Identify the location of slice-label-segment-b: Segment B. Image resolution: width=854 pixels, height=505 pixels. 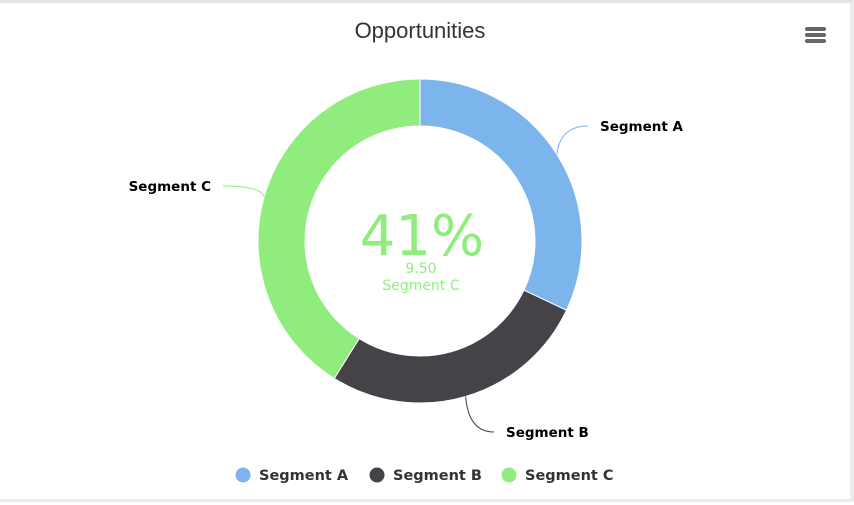
(547, 433).